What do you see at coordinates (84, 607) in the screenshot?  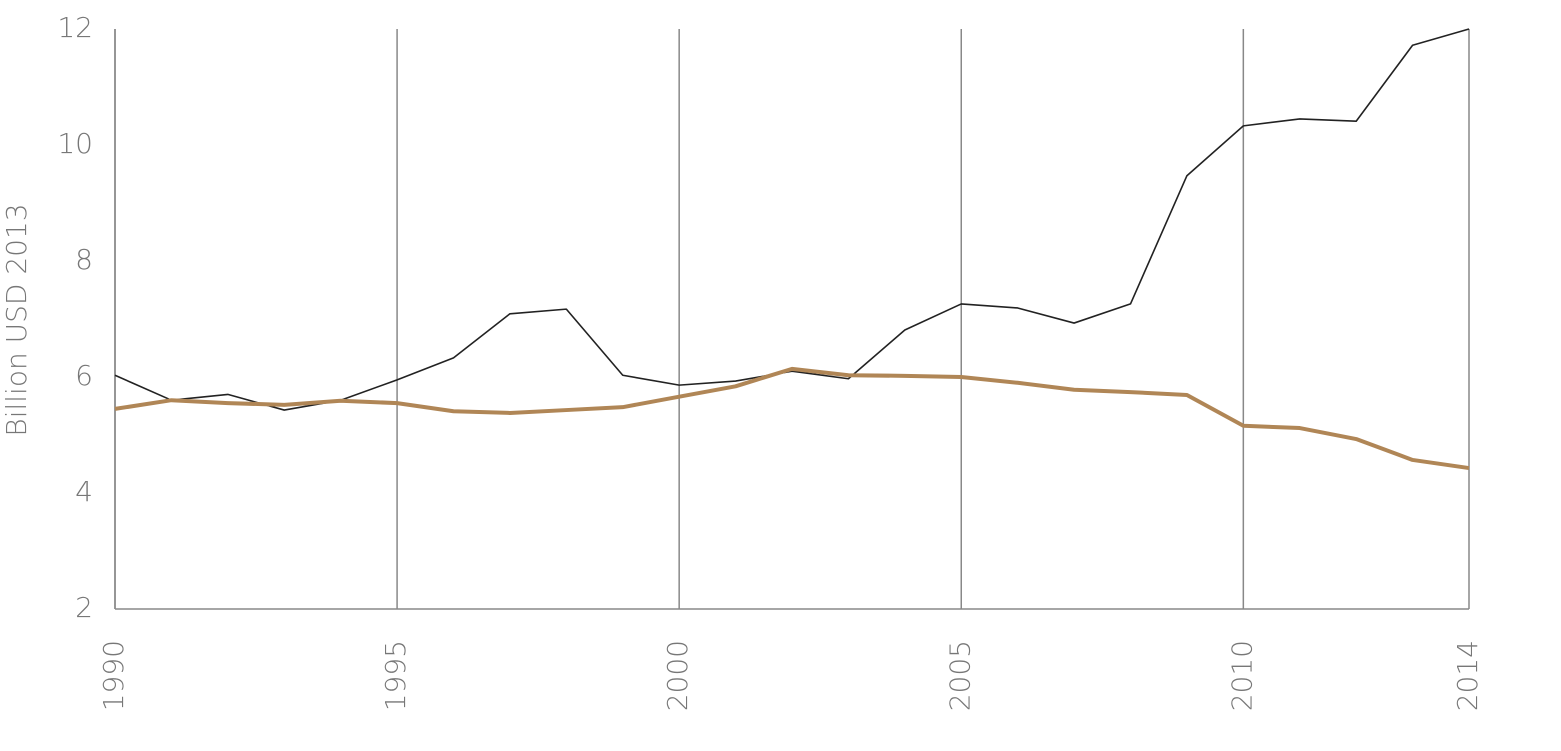 I see `y-tick-label: 2` at bounding box center [84, 607].